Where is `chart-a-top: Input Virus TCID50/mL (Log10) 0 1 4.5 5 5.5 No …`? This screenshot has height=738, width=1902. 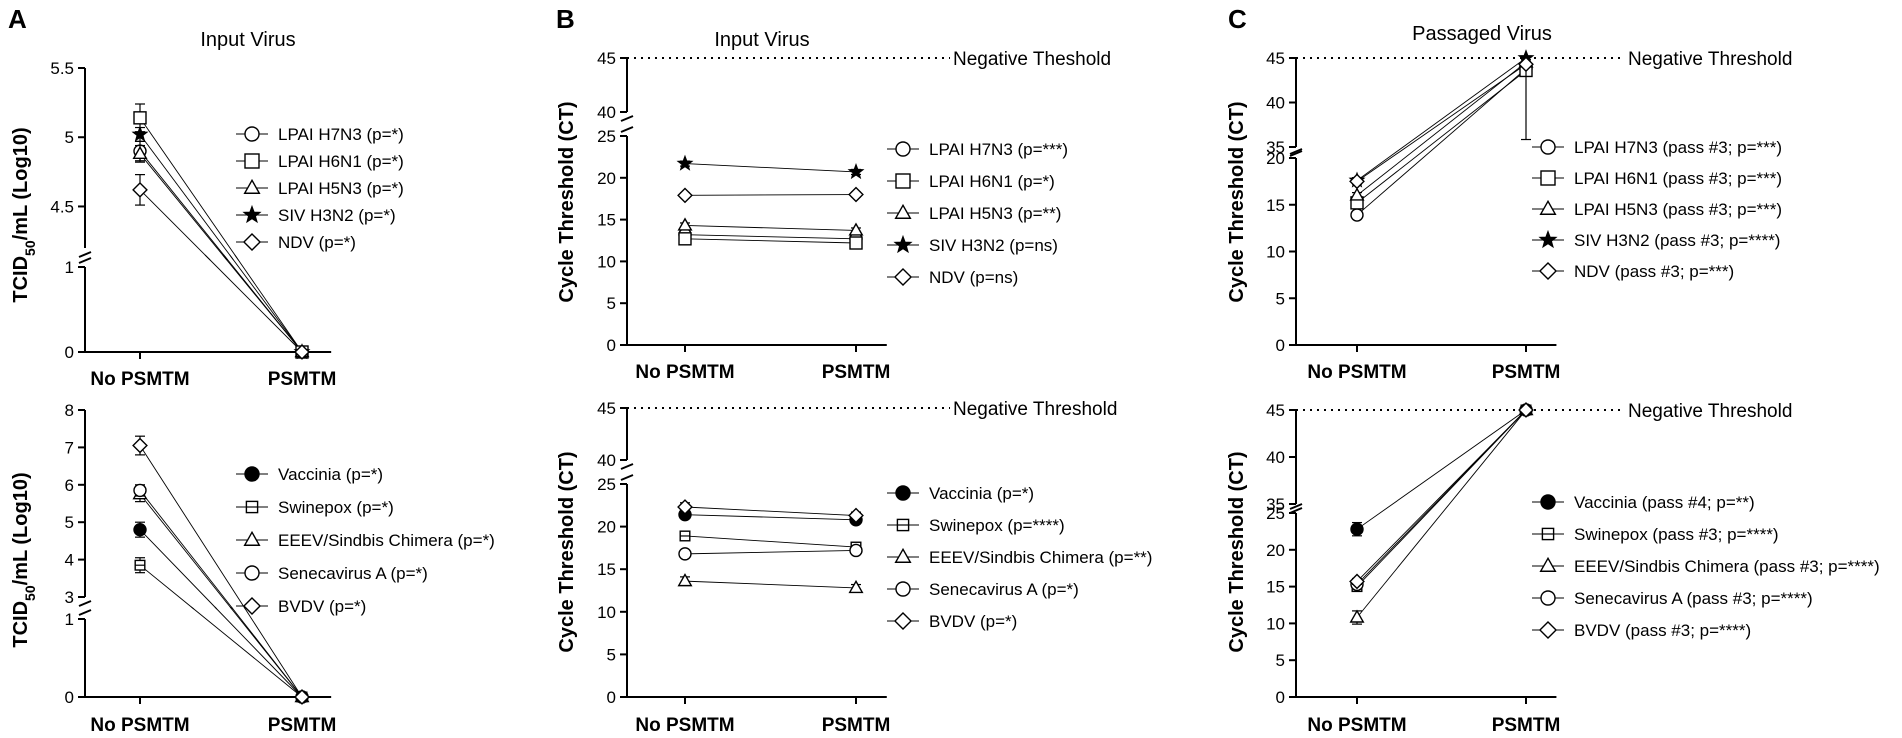
chart-a-top: Input Virus TCID50/mL (Log10) 0 1 4.5 5 5.5 No … is located at coordinates (207, 209).